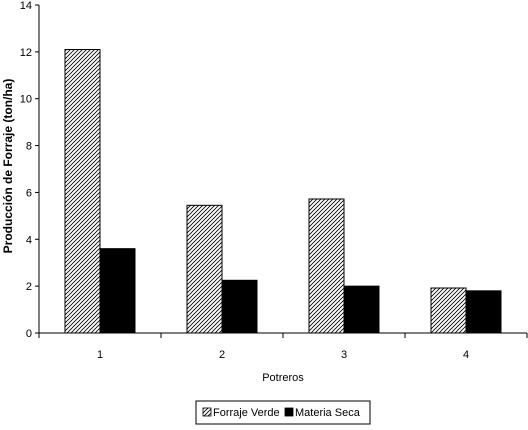 The image size is (528, 430). Describe the element at coordinates (283, 378) in the screenshot. I see `x-axis-title: Potreros` at that location.